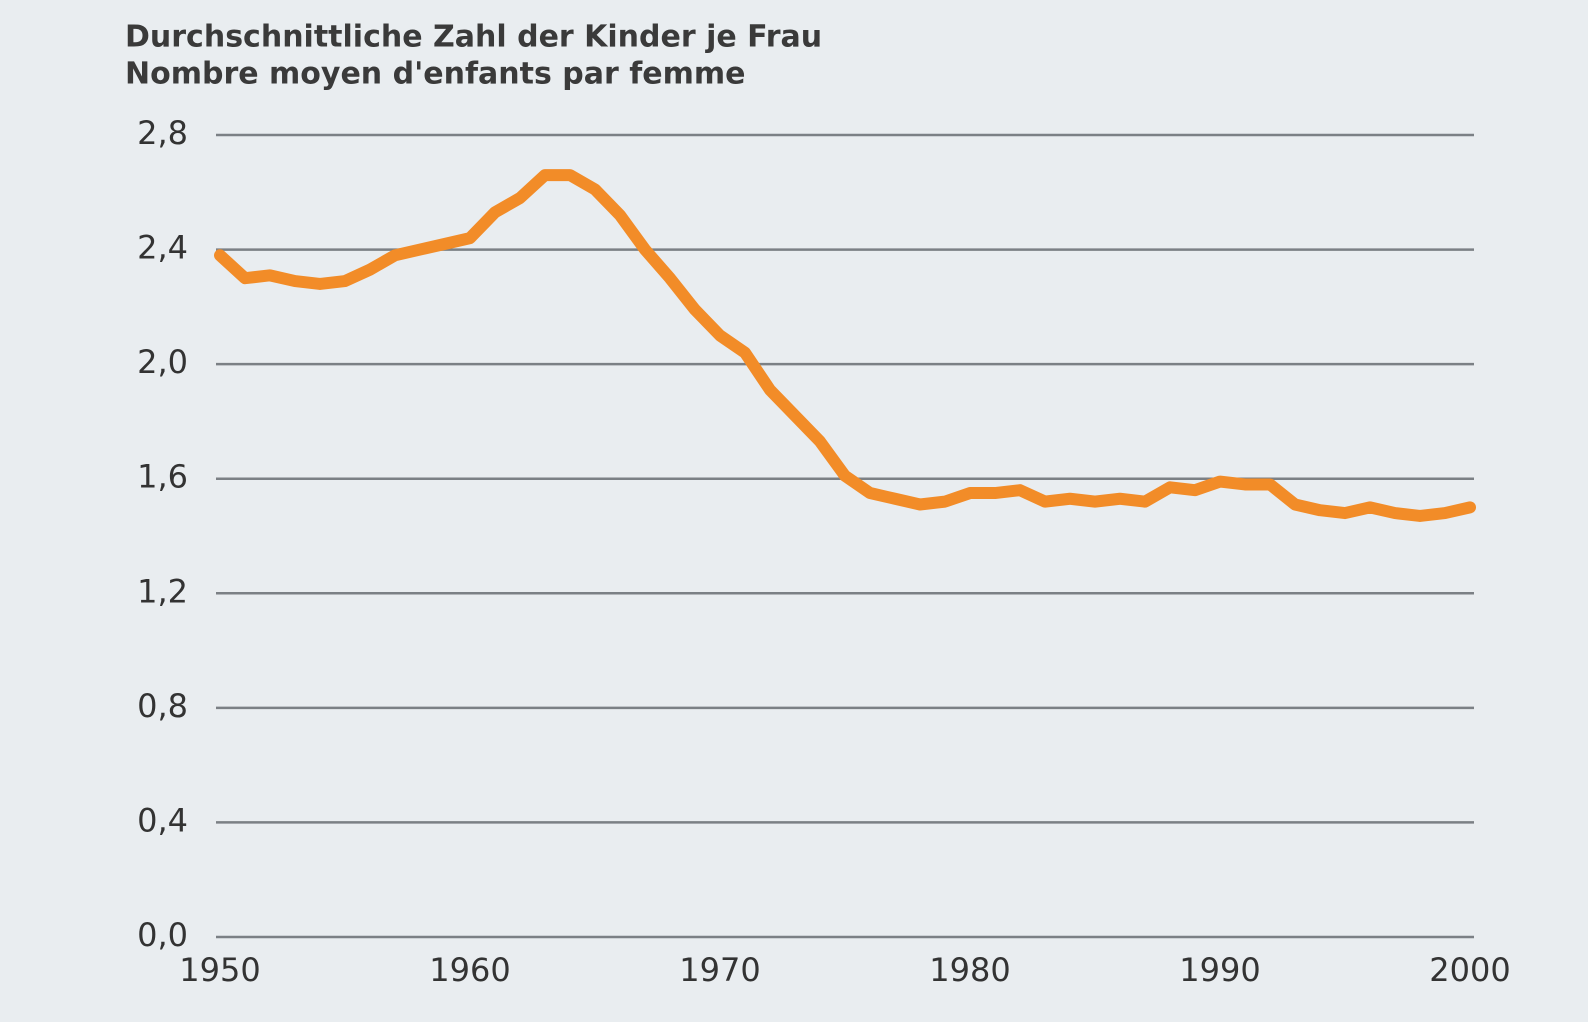  What do you see at coordinates (719, 970) in the screenshot?
I see `x-tick-label: 1970` at bounding box center [719, 970].